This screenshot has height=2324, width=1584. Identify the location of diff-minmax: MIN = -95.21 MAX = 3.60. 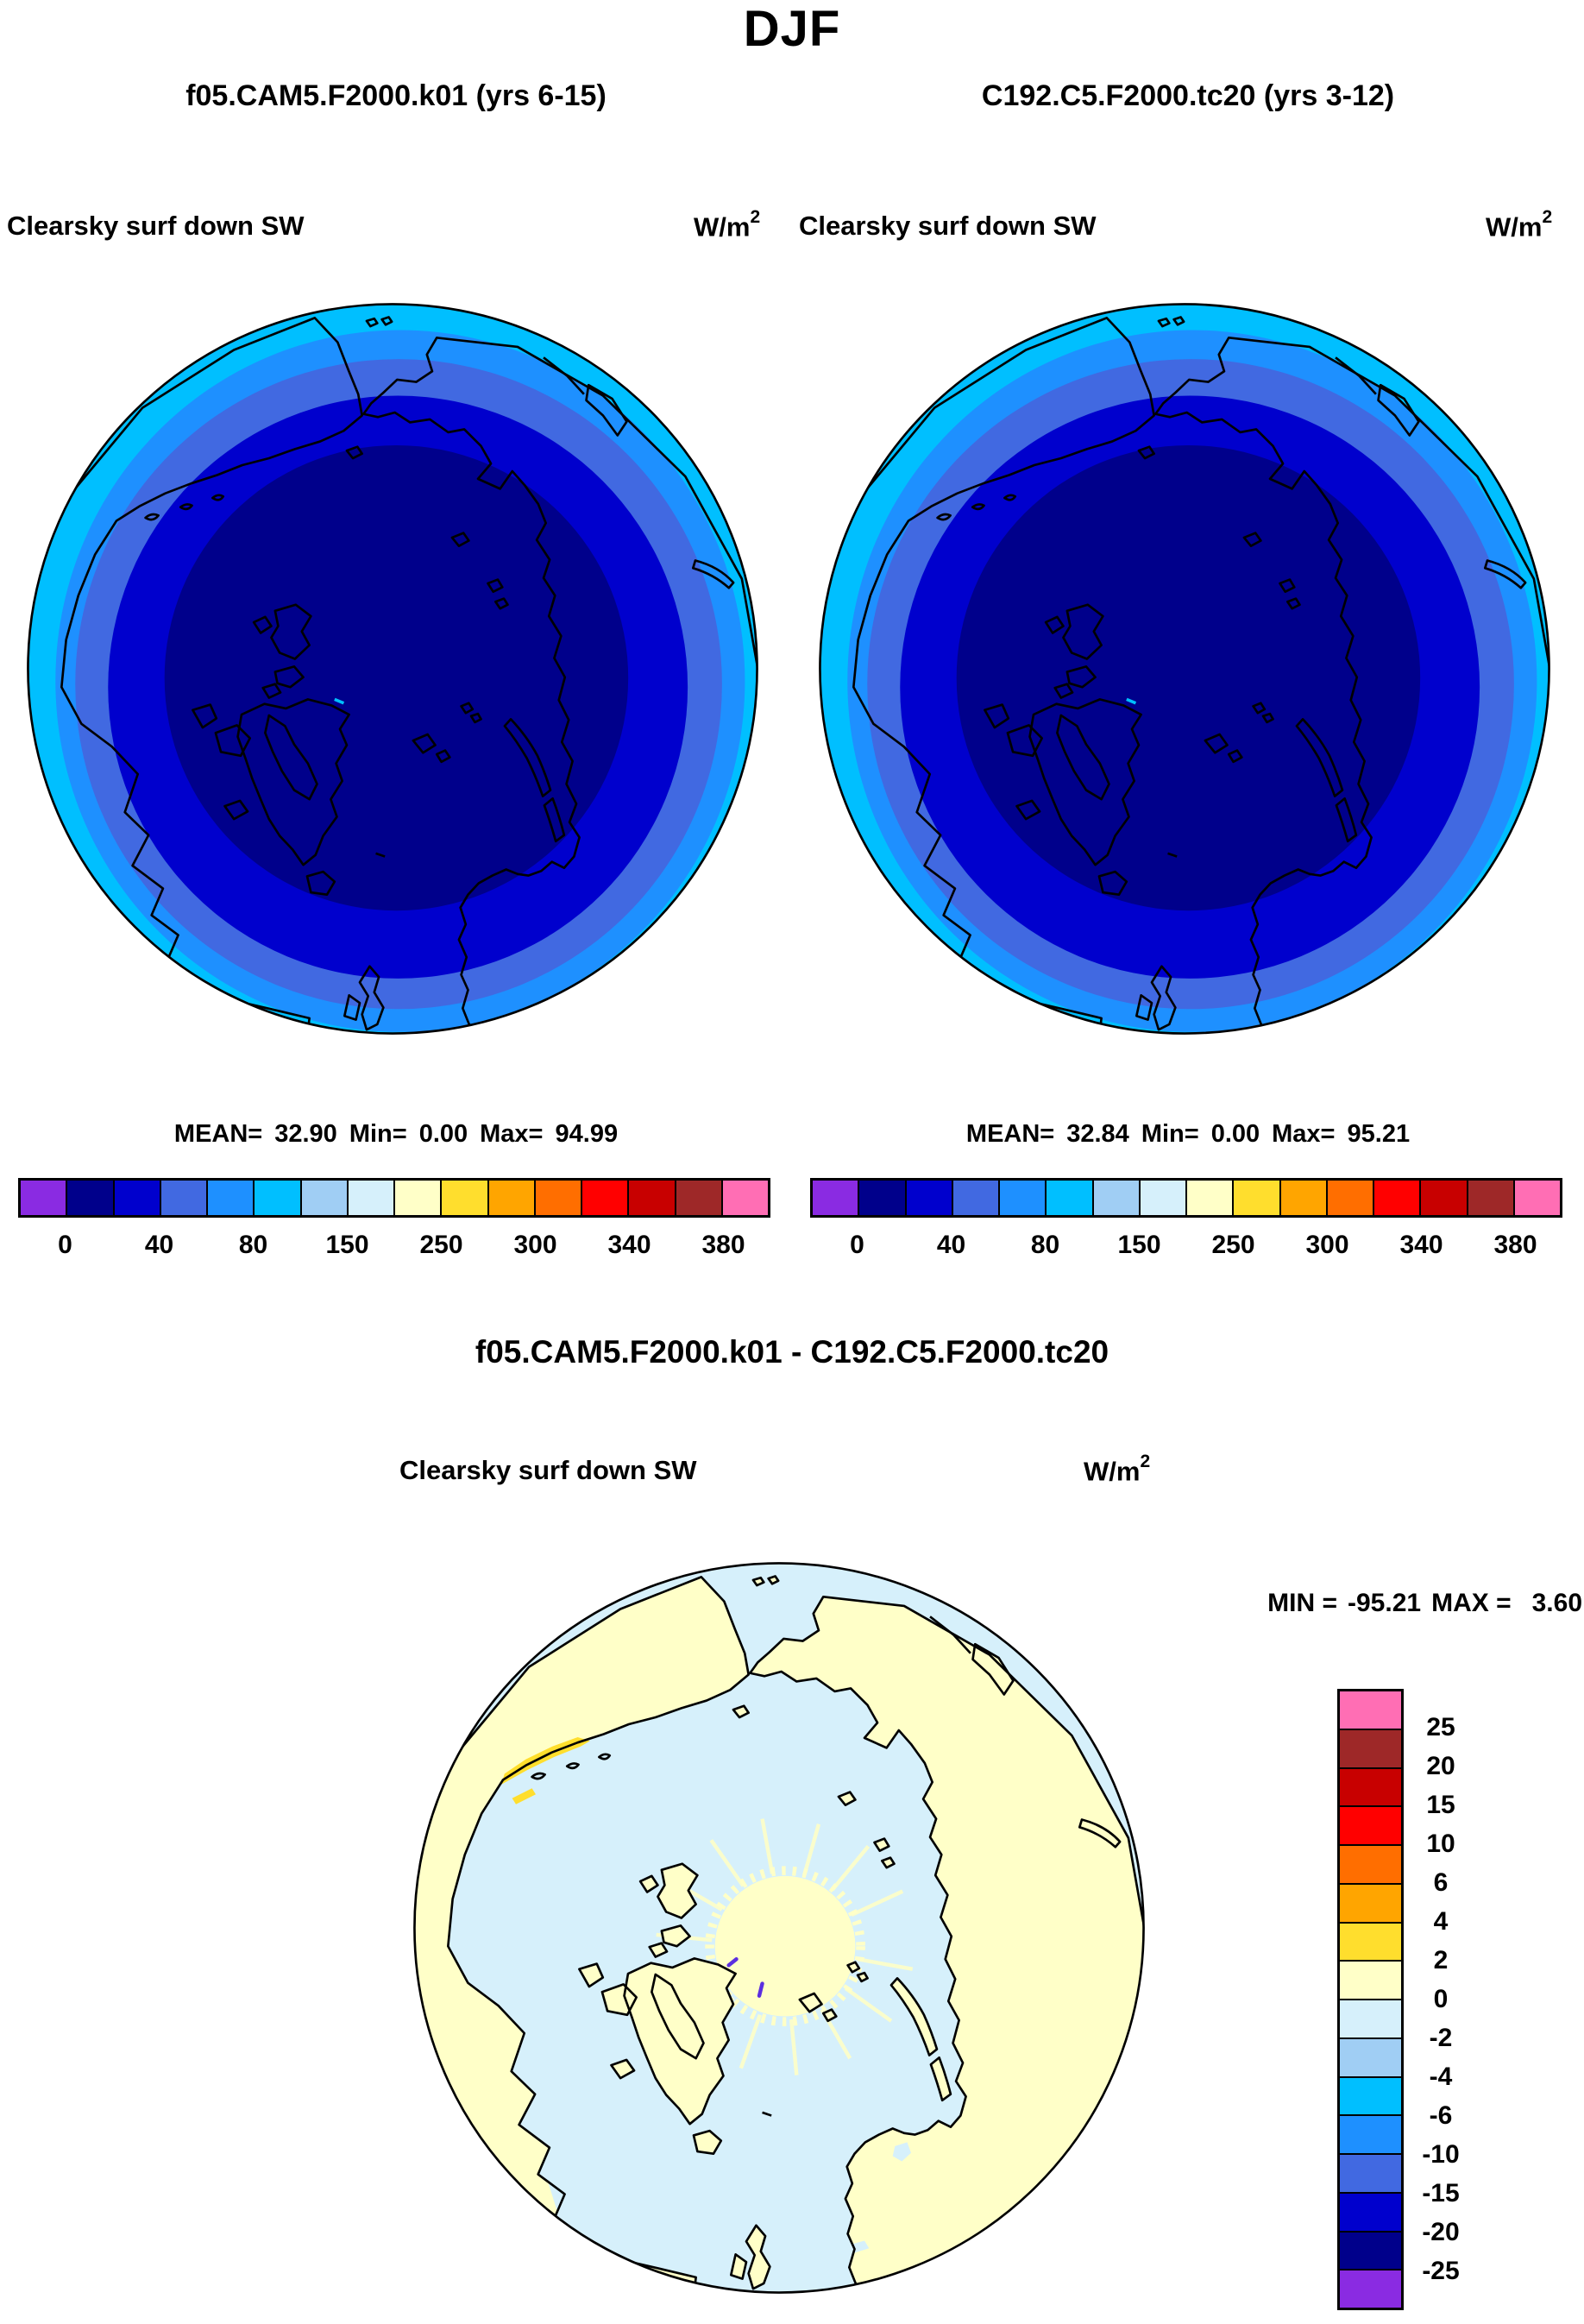
(1309, 1603).